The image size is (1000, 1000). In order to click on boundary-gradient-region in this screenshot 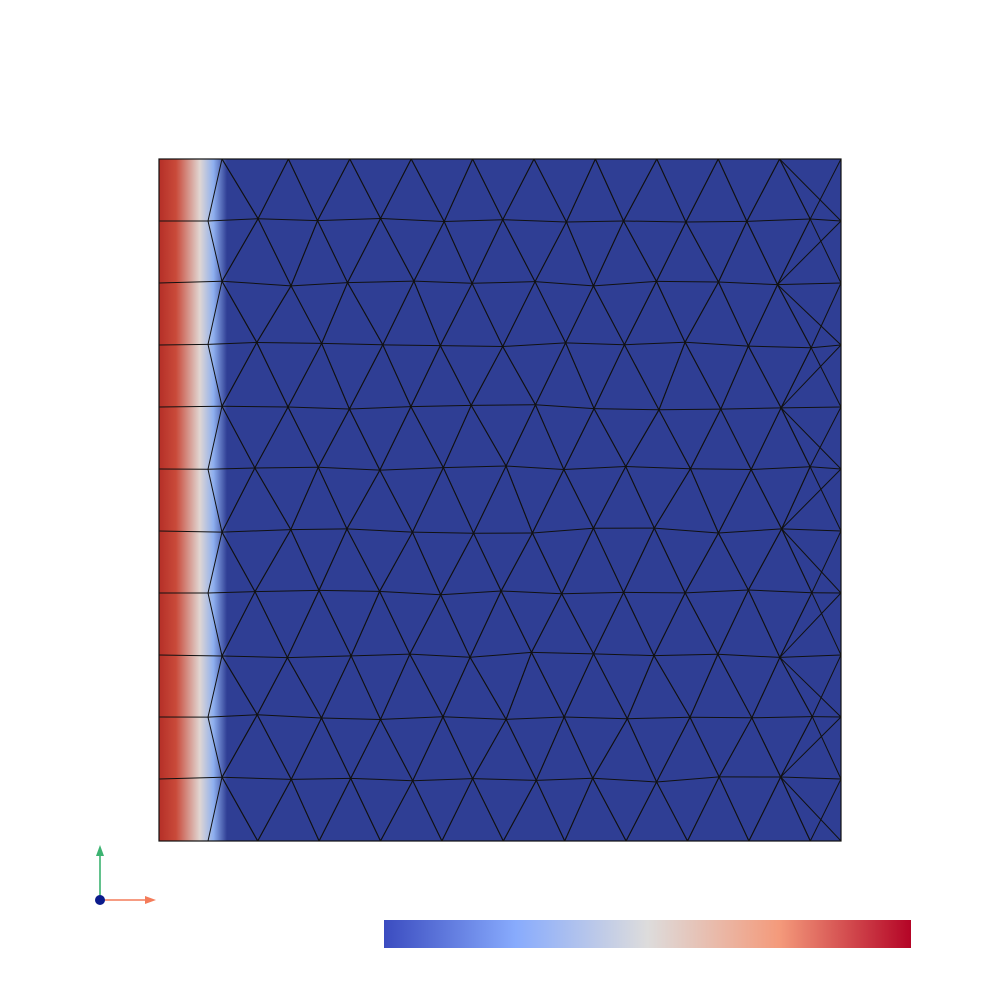, I will do `click(193, 500)`.